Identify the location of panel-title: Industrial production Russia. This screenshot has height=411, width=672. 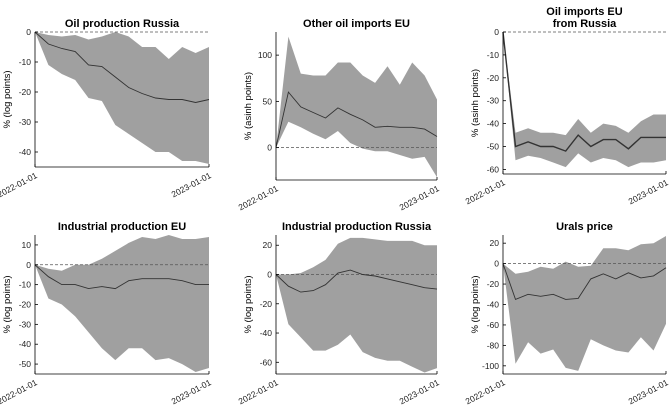
(357, 227).